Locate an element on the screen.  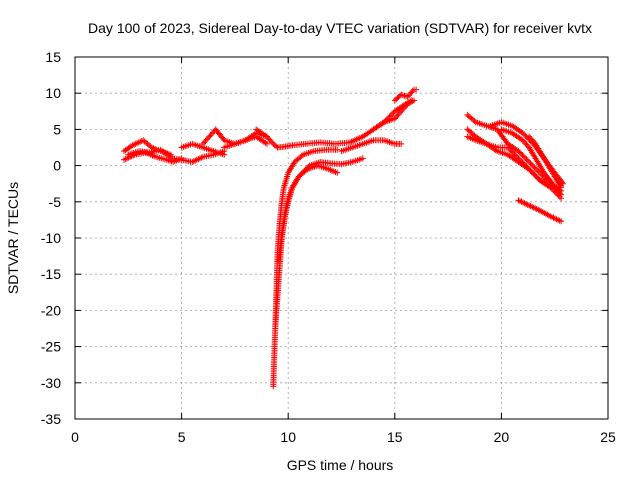
x-tick-label: 15 is located at coordinates (395, 437).